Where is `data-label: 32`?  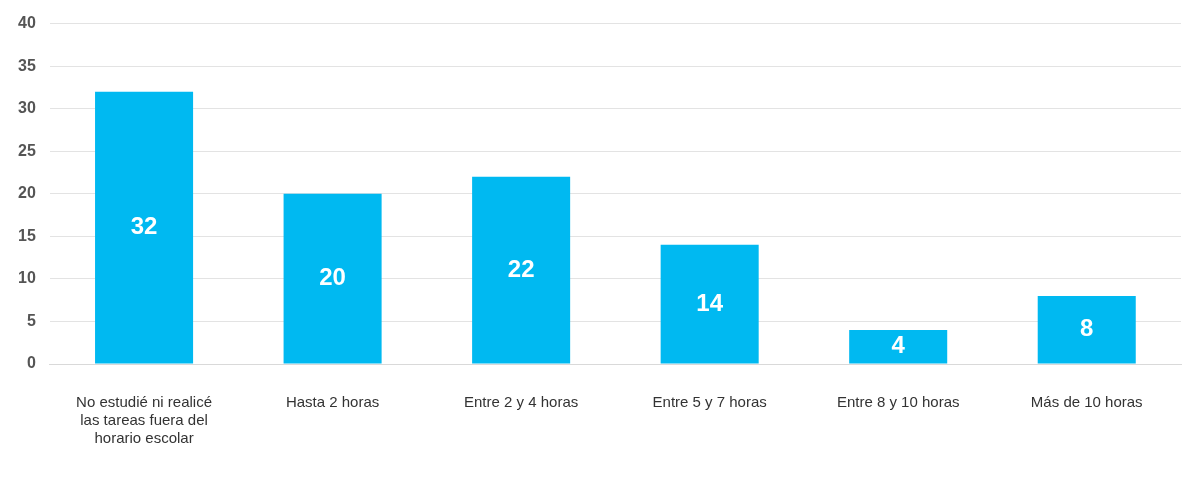
data-label: 32 is located at coordinates (144, 226).